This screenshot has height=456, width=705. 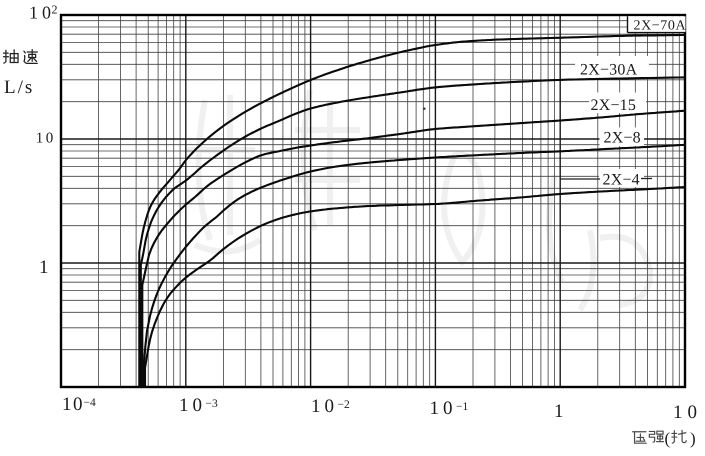 What do you see at coordinates (614, 105) in the screenshot?
I see `svg-text: 2X−15` at bounding box center [614, 105].